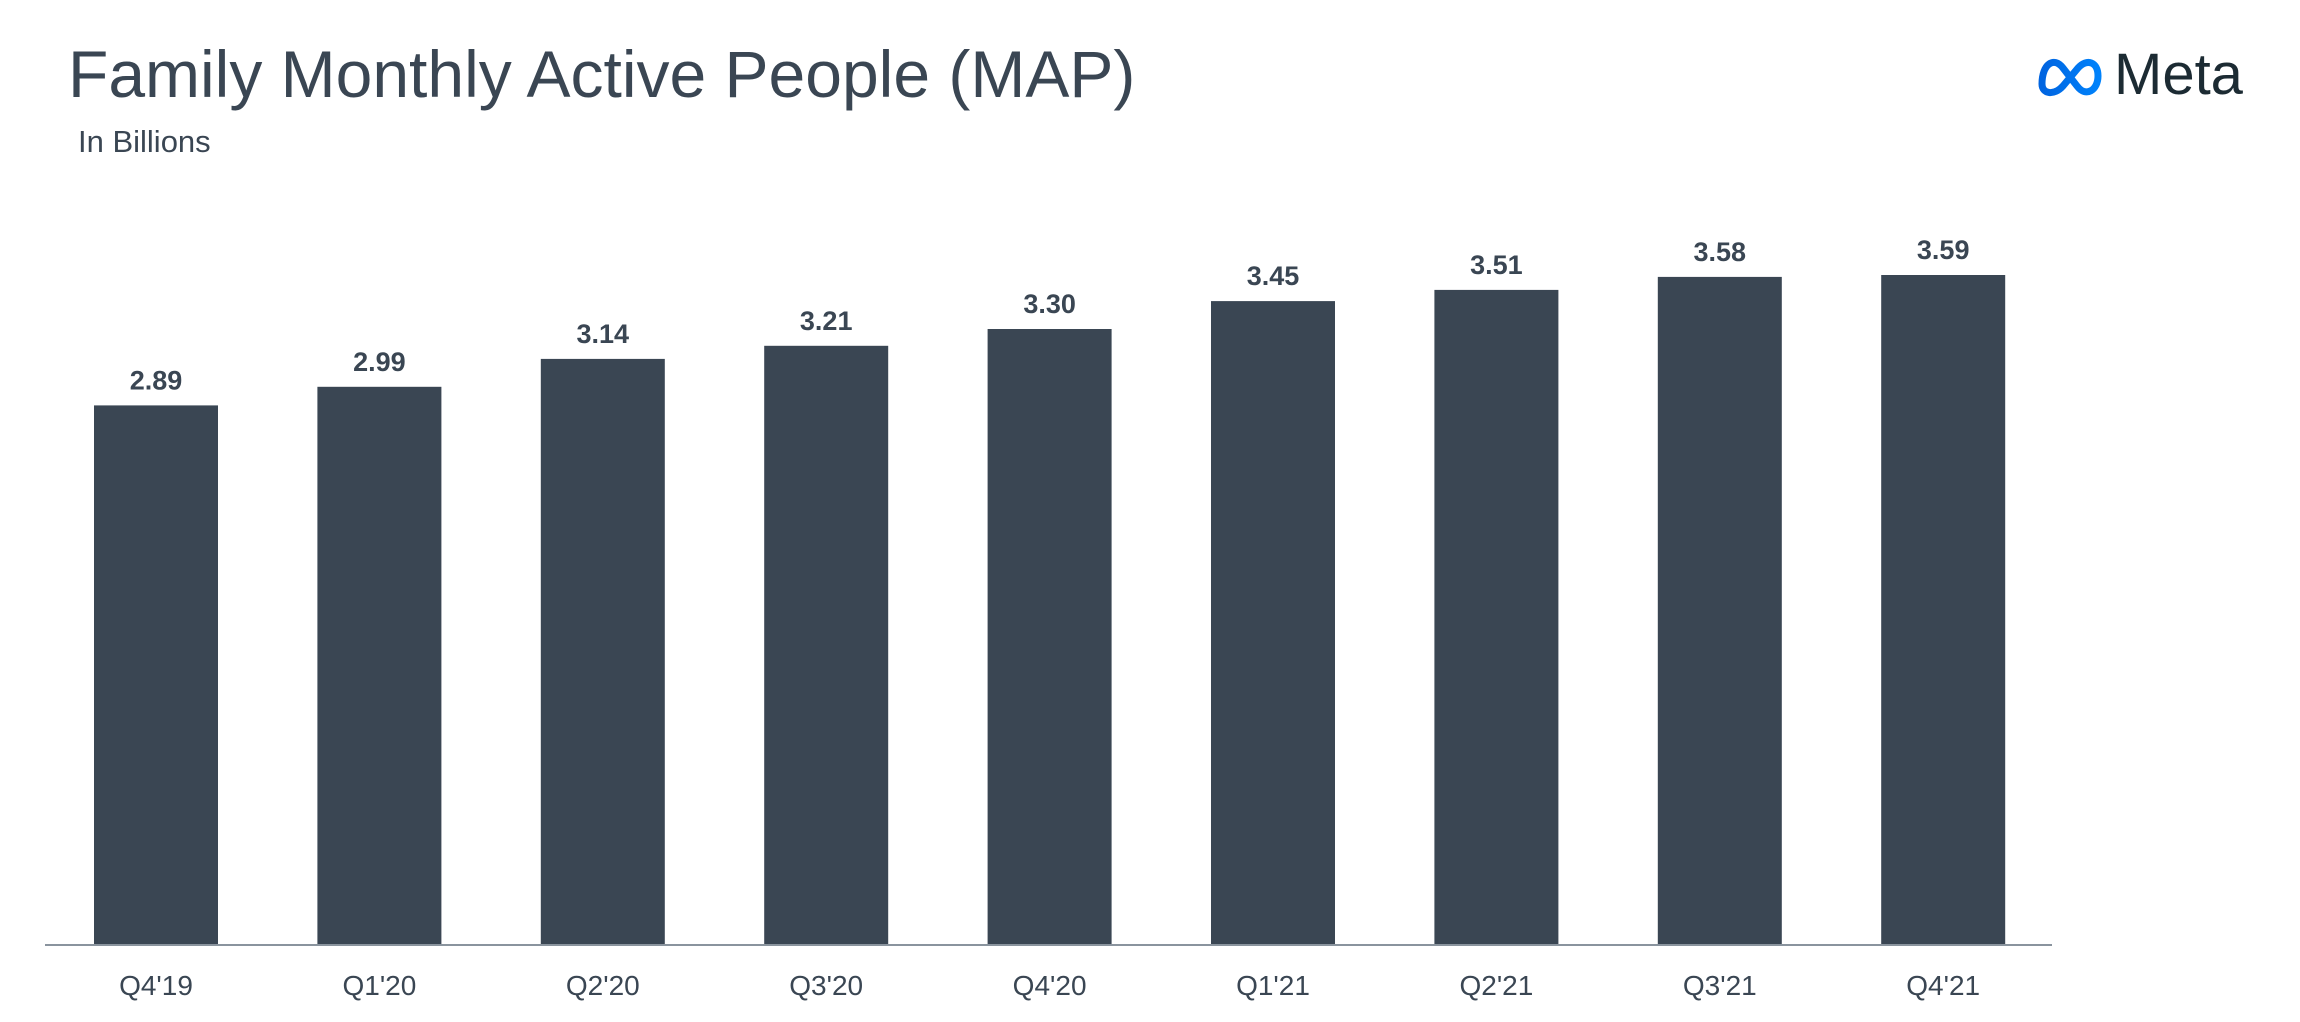 The width and height of the screenshot is (2300, 1022). What do you see at coordinates (2070, 77) in the screenshot?
I see `meta-infinity-icon` at bounding box center [2070, 77].